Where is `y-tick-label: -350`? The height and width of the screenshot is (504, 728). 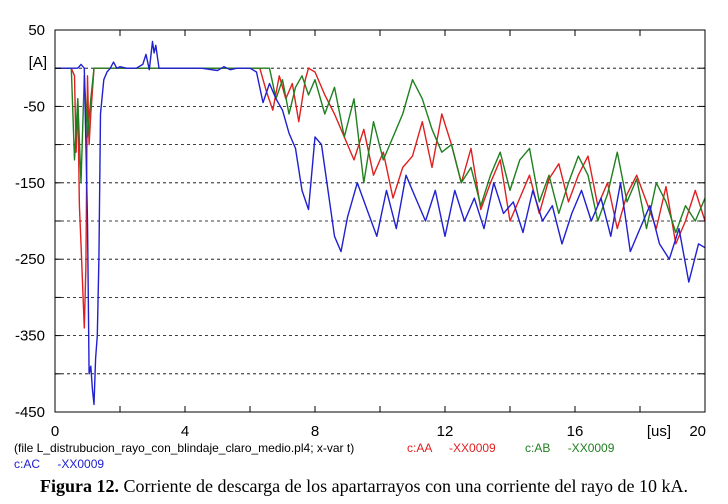
y-tick-label: -350 is located at coordinates (30, 336).